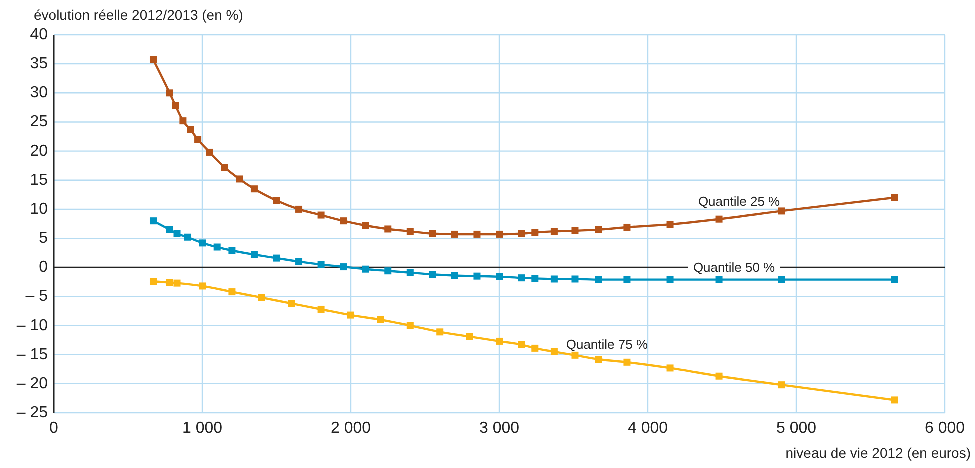 This screenshot has height=468, width=975. Describe the element at coordinates (351, 428) in the screenshot. I see `x-tick-label: 2 000` at that location.